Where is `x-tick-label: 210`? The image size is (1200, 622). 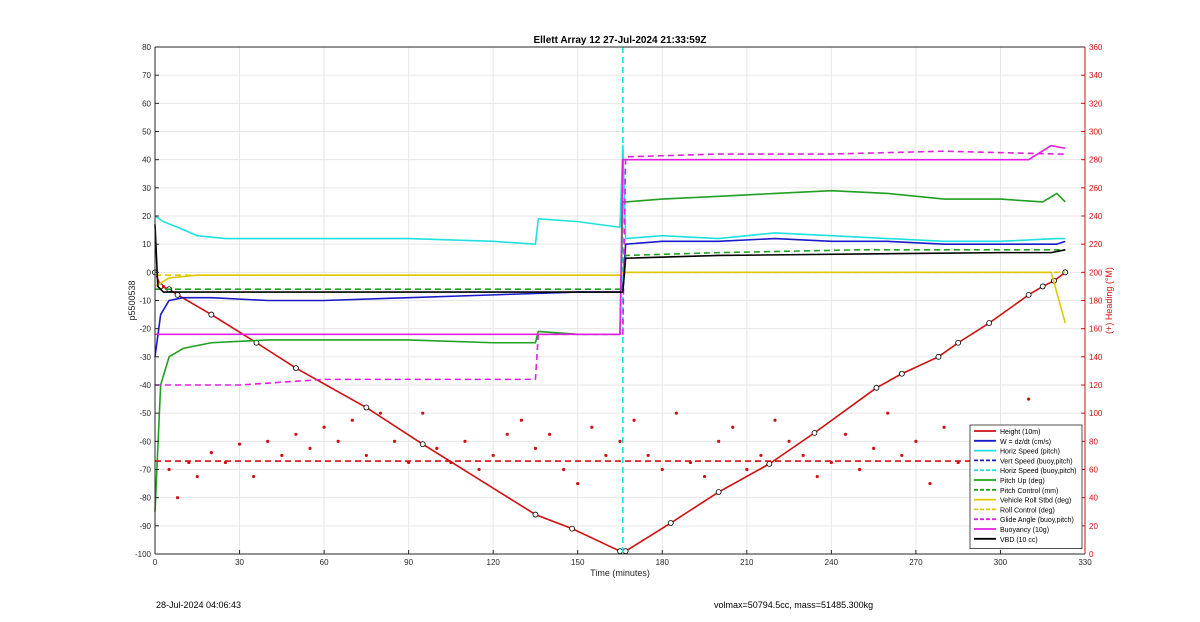 x-tick-label: 210 is located at coordinates (747, 562).